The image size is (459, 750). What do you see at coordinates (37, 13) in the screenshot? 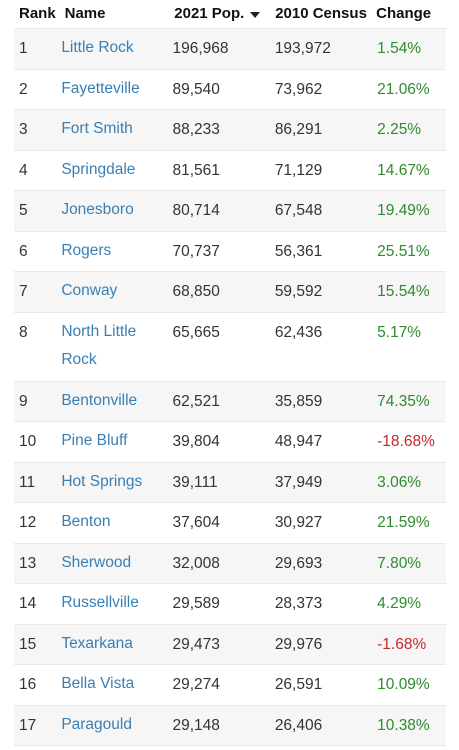
I see `column-header-rank: Rank` at bounding box center [37, 13].